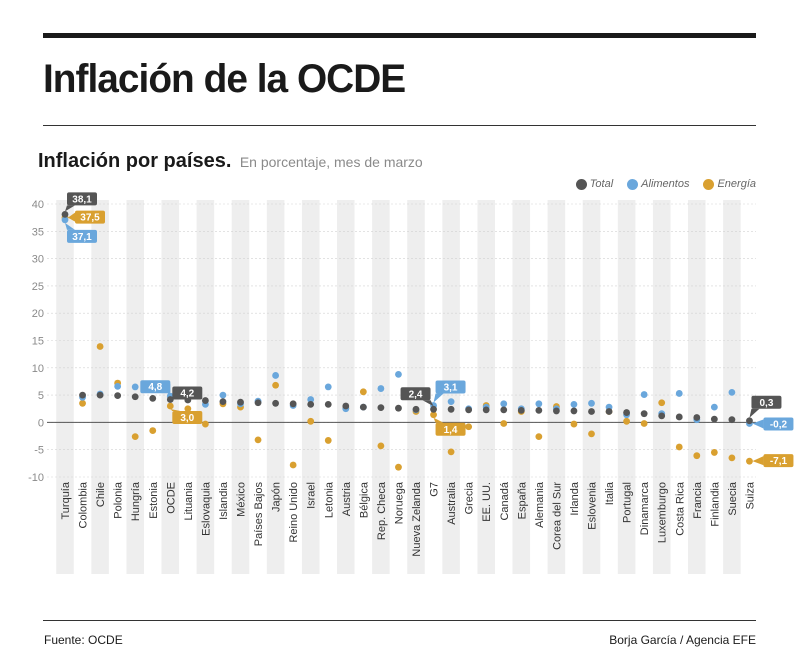  What do you see at coordinates (312, 495) in the screenshot?
I see `x-category-label: Israel` at bounding box center [312, 495].